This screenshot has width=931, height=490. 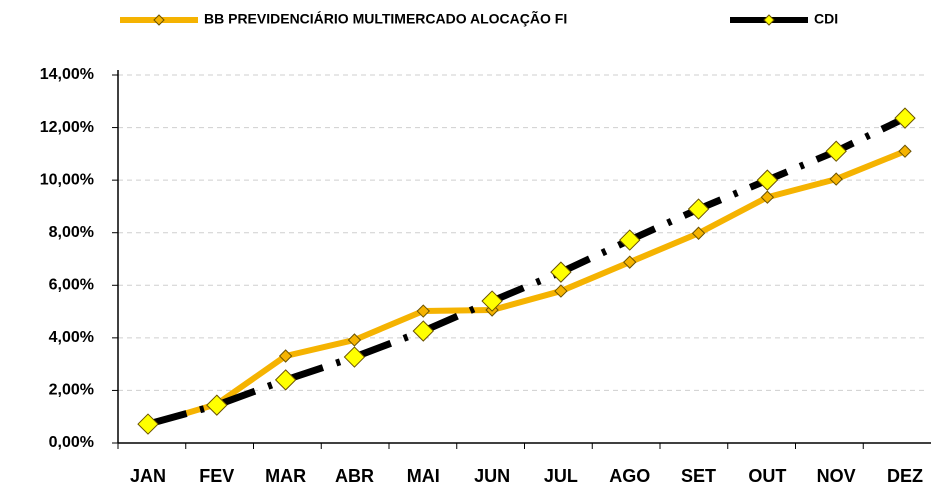 I want to click on y-tick-label: 6,00%, so click(x=71, y=285).